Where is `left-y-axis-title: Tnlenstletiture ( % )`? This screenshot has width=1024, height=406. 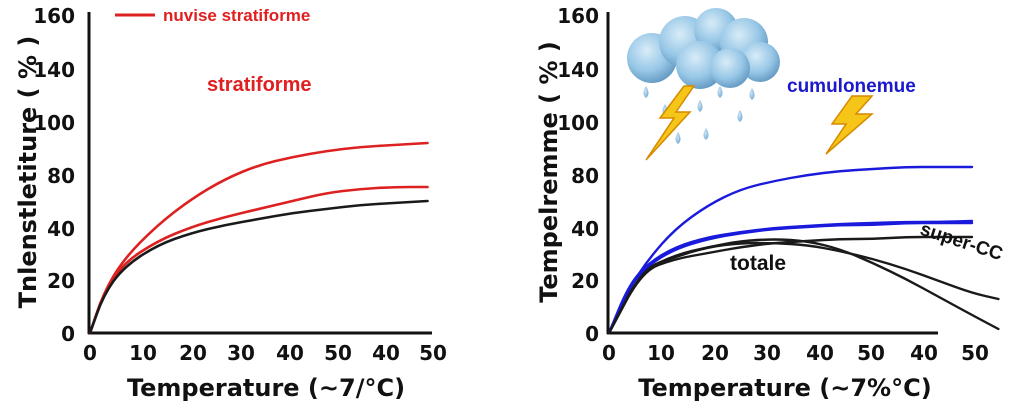
left-y-axis-title: Tnlenstletiture ( % ) is located at coordinates (28, 172).